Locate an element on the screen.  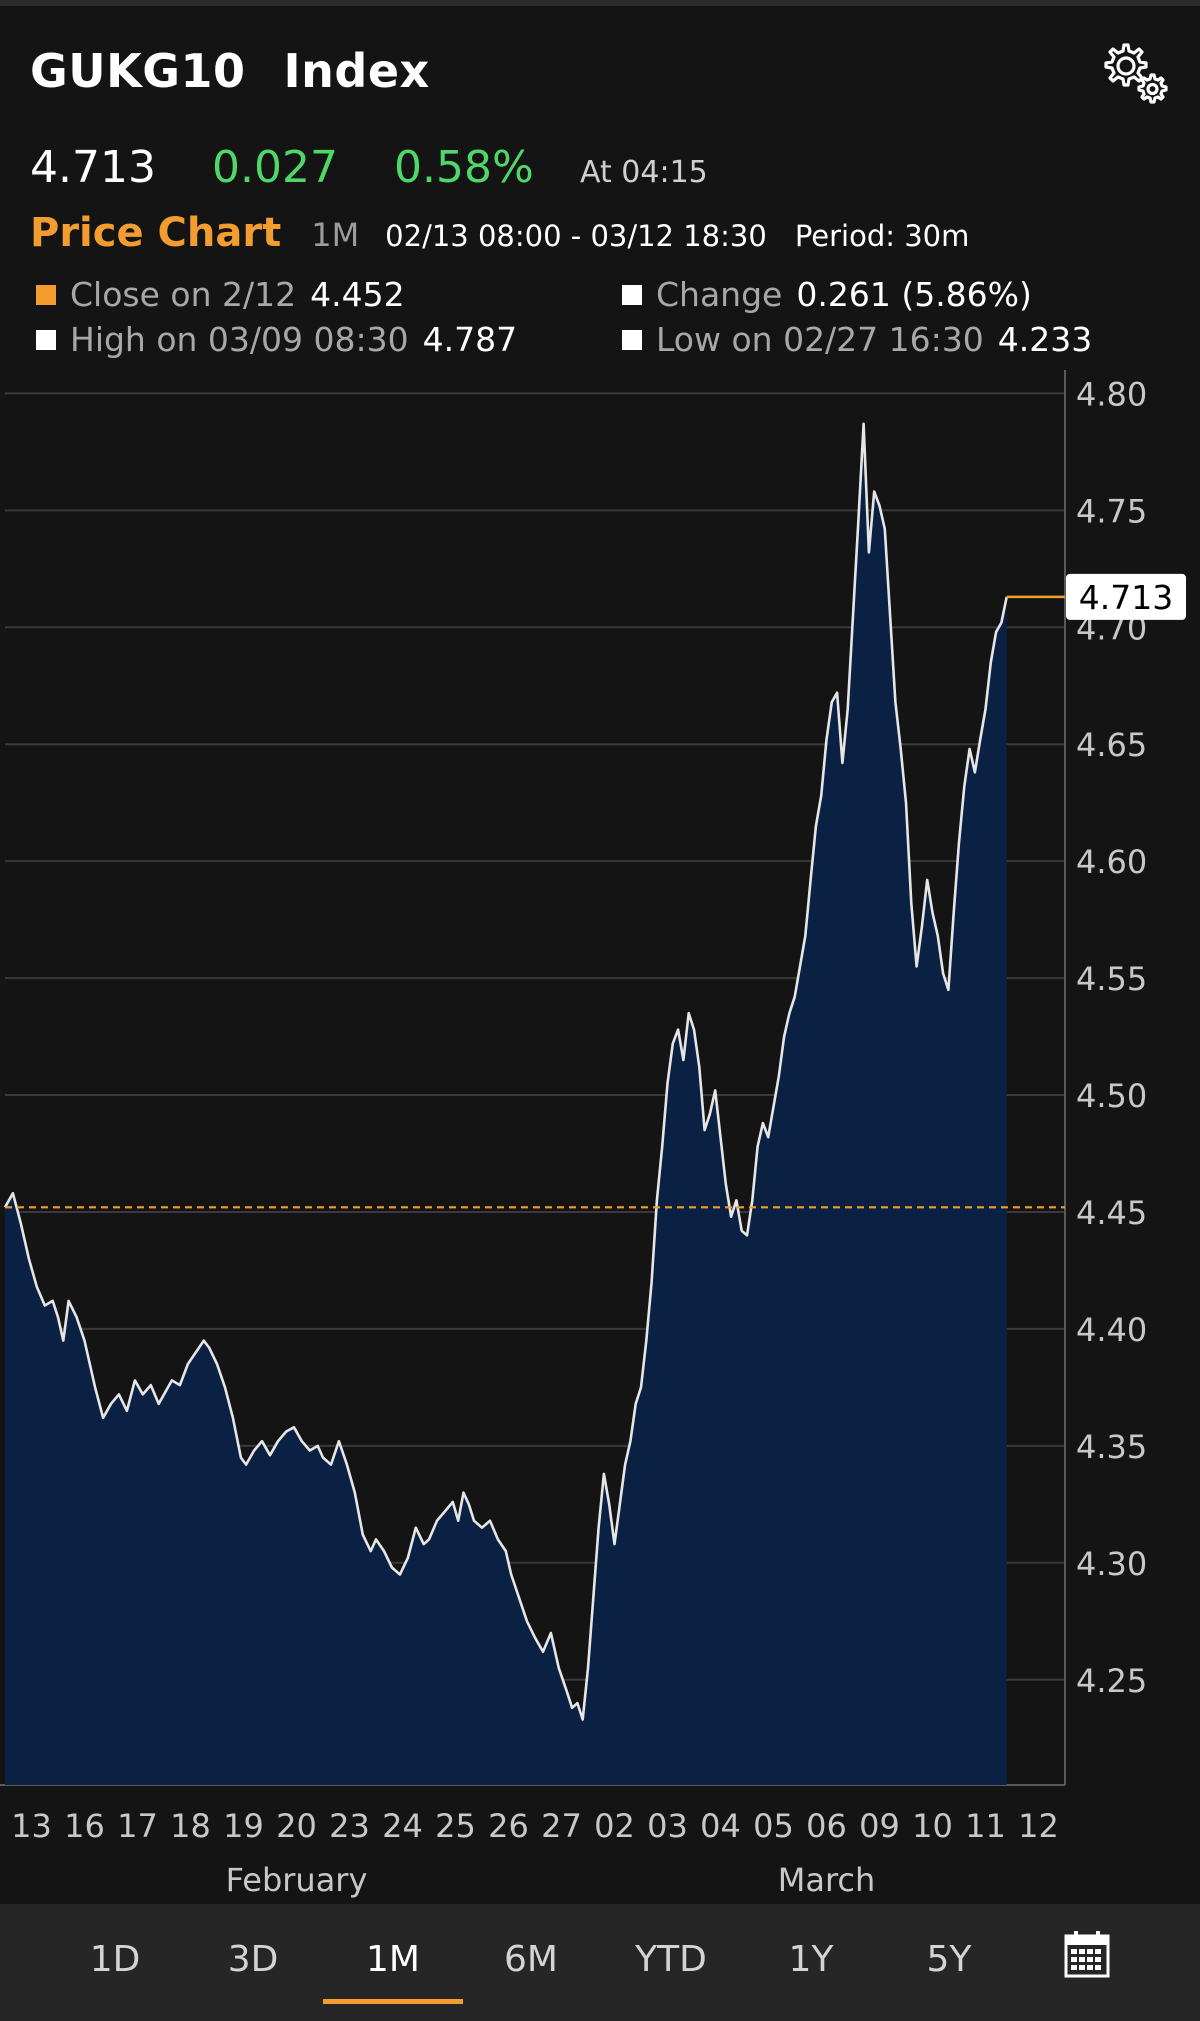
x-tick-label: 25 is located at coordinates (455, 1826).